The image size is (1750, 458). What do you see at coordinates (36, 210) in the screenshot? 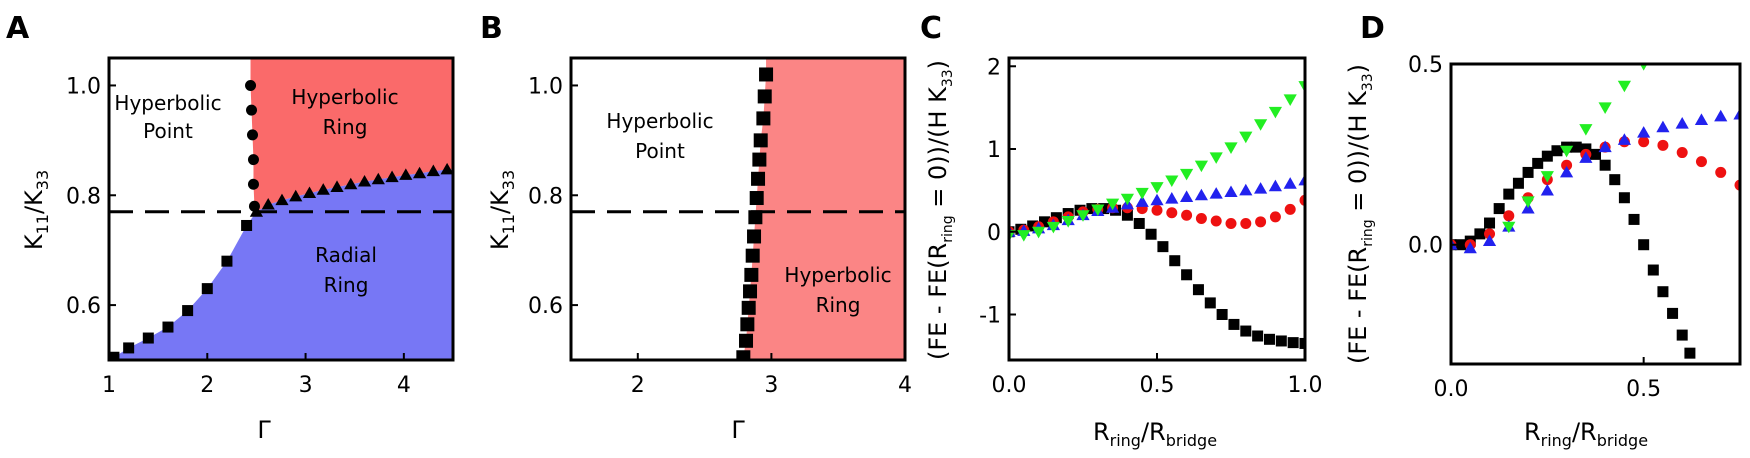
I see `y-axis-label-a: K11/K33` at bounding box center [36, 210].